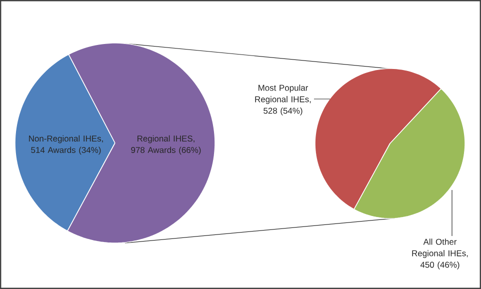 This screenshot has width=481, height=289. I want to click on slice-label: Regional IHES, 978 Awards (66%), so click(166, 145).